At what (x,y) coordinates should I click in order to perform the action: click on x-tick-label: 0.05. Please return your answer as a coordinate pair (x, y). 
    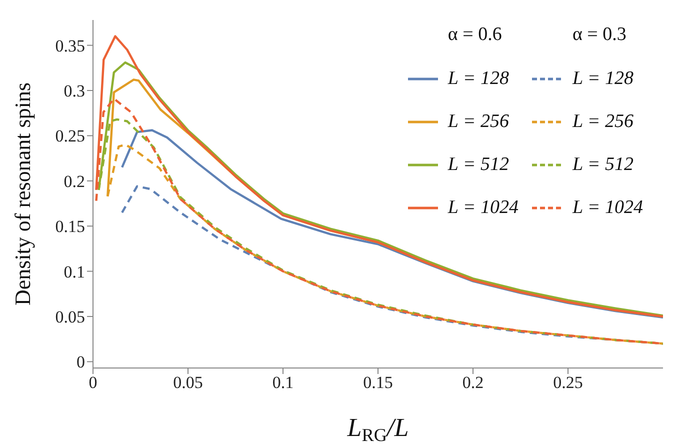
    Looking at the image, I should click on (188, 382).